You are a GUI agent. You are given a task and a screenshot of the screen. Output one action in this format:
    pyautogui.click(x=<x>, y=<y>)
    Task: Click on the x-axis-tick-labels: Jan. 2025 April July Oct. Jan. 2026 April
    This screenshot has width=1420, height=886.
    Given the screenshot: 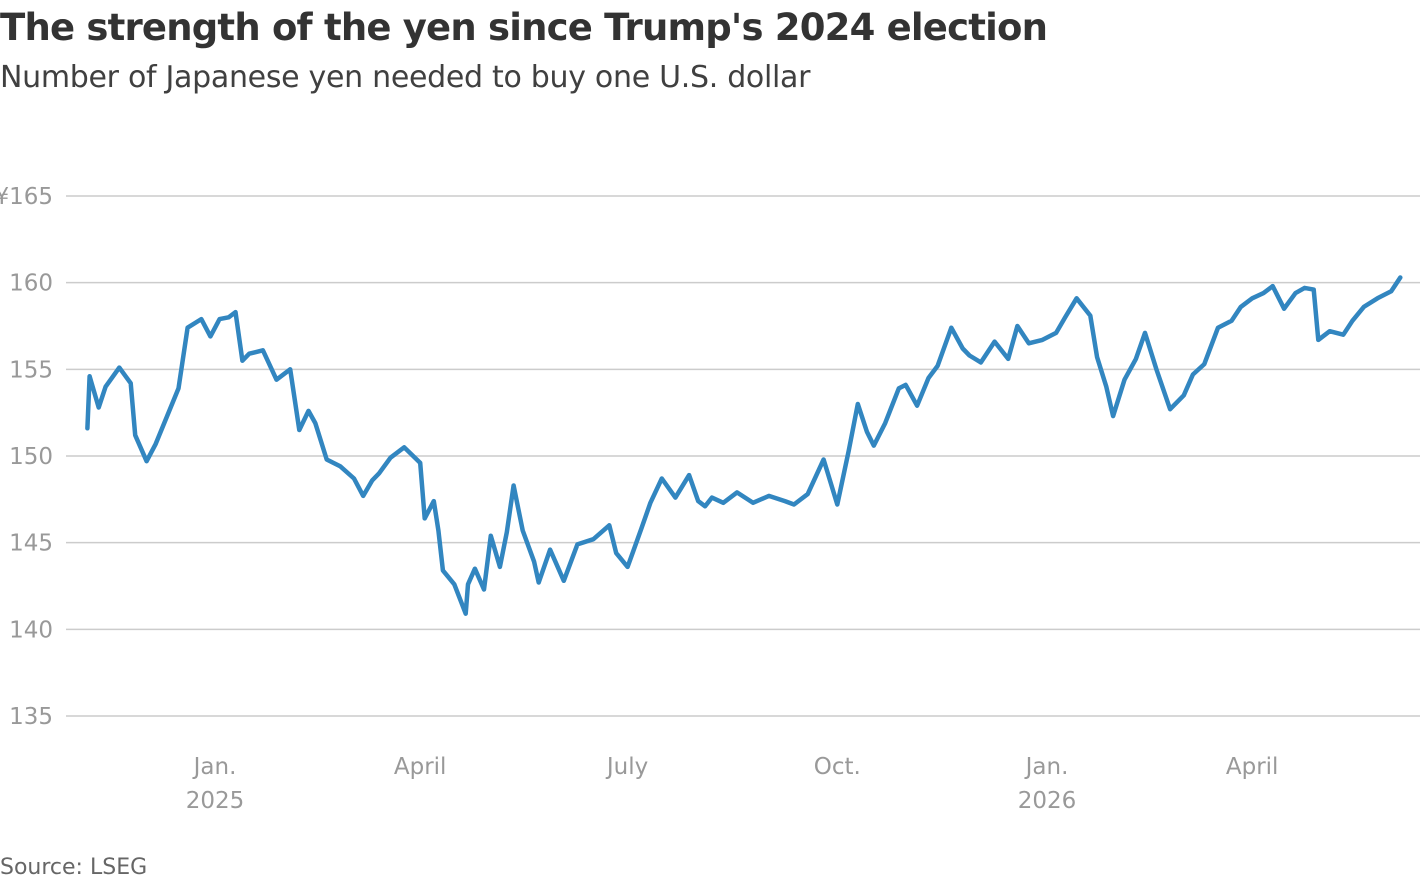 What is the action you would take?
    pyautogui.click(x=732, y=784)
    